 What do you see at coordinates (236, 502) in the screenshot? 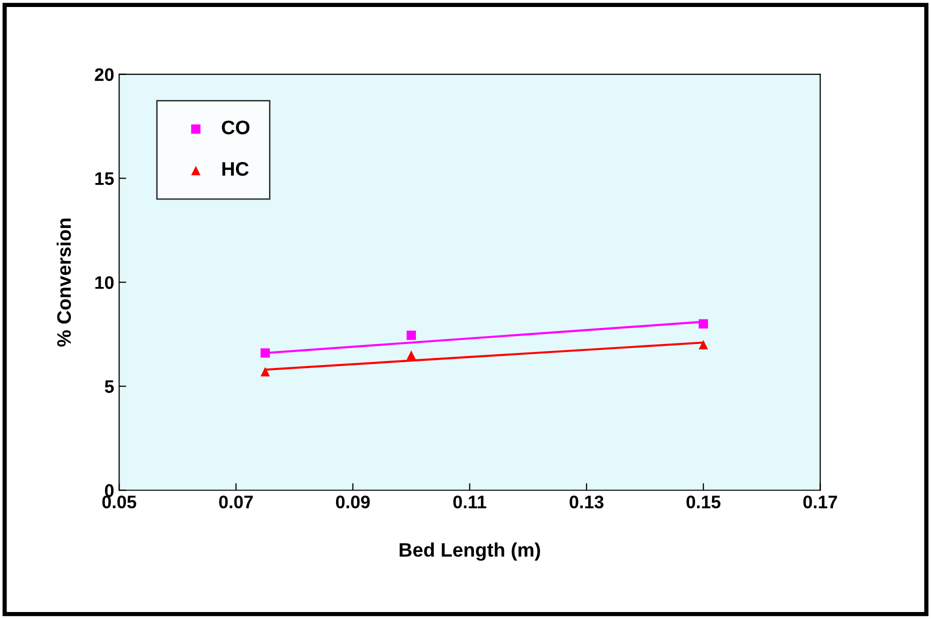
I see `x-tick-label: 0.07` at bounding box center [236, 502].